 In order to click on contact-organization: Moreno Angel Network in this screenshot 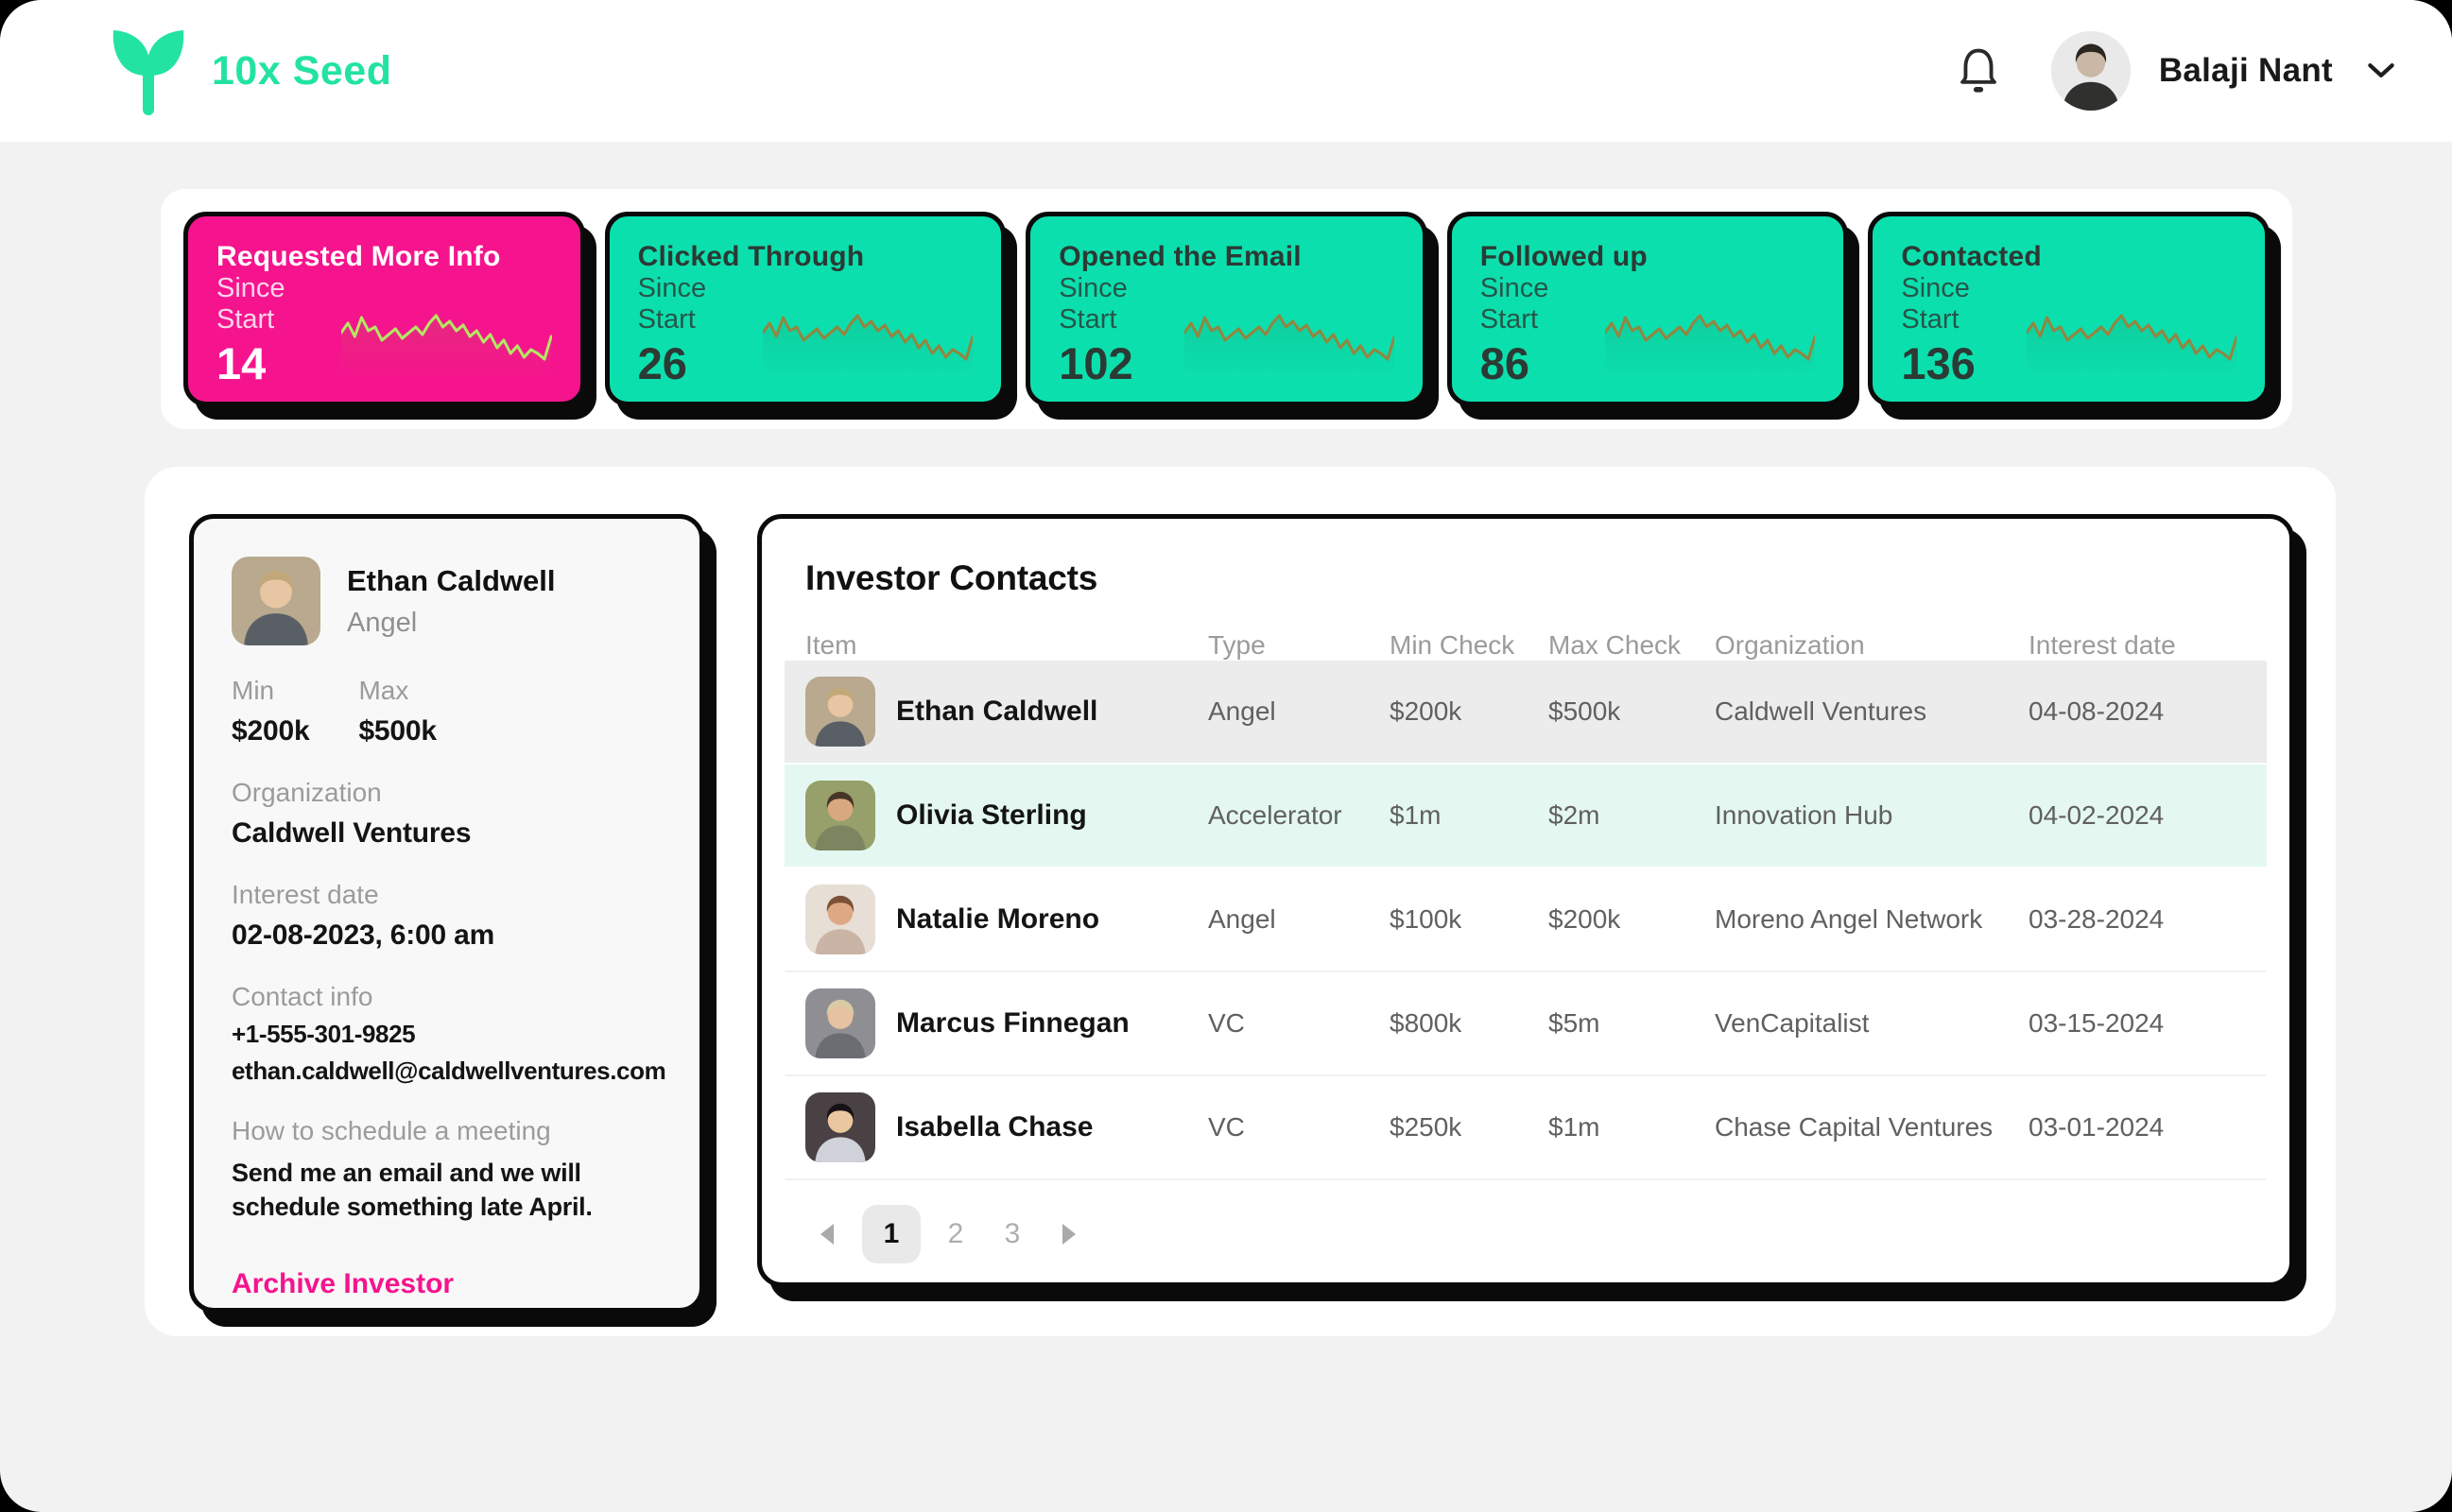, I will do `click(1849, 919)`.